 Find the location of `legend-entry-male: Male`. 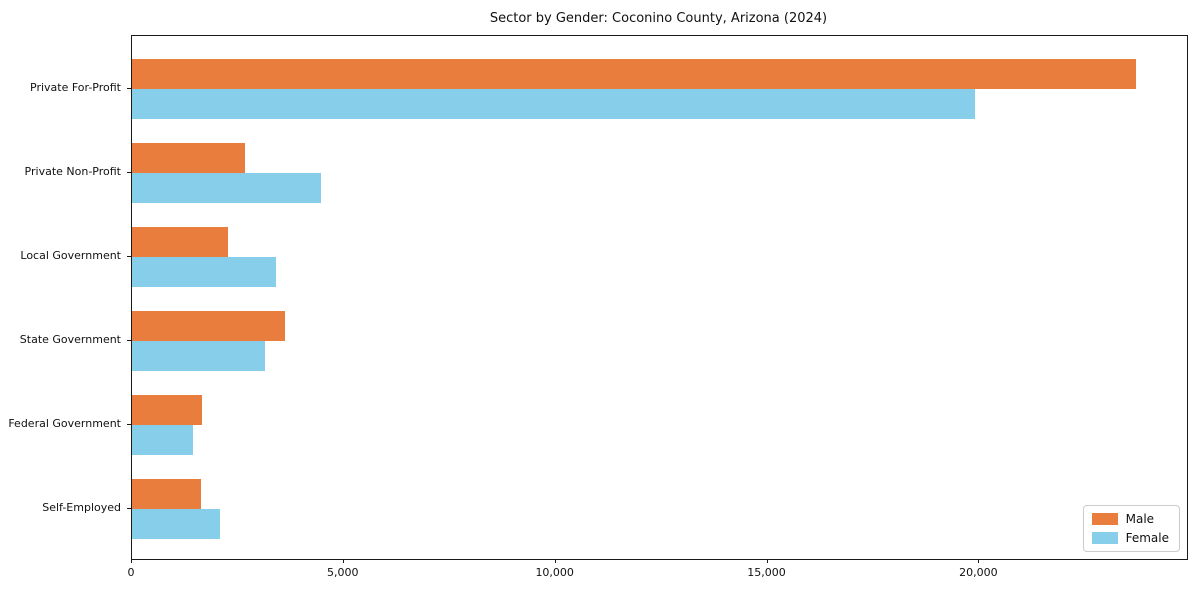

legend-entry-male: Male is located at coordinates (1130, 519).